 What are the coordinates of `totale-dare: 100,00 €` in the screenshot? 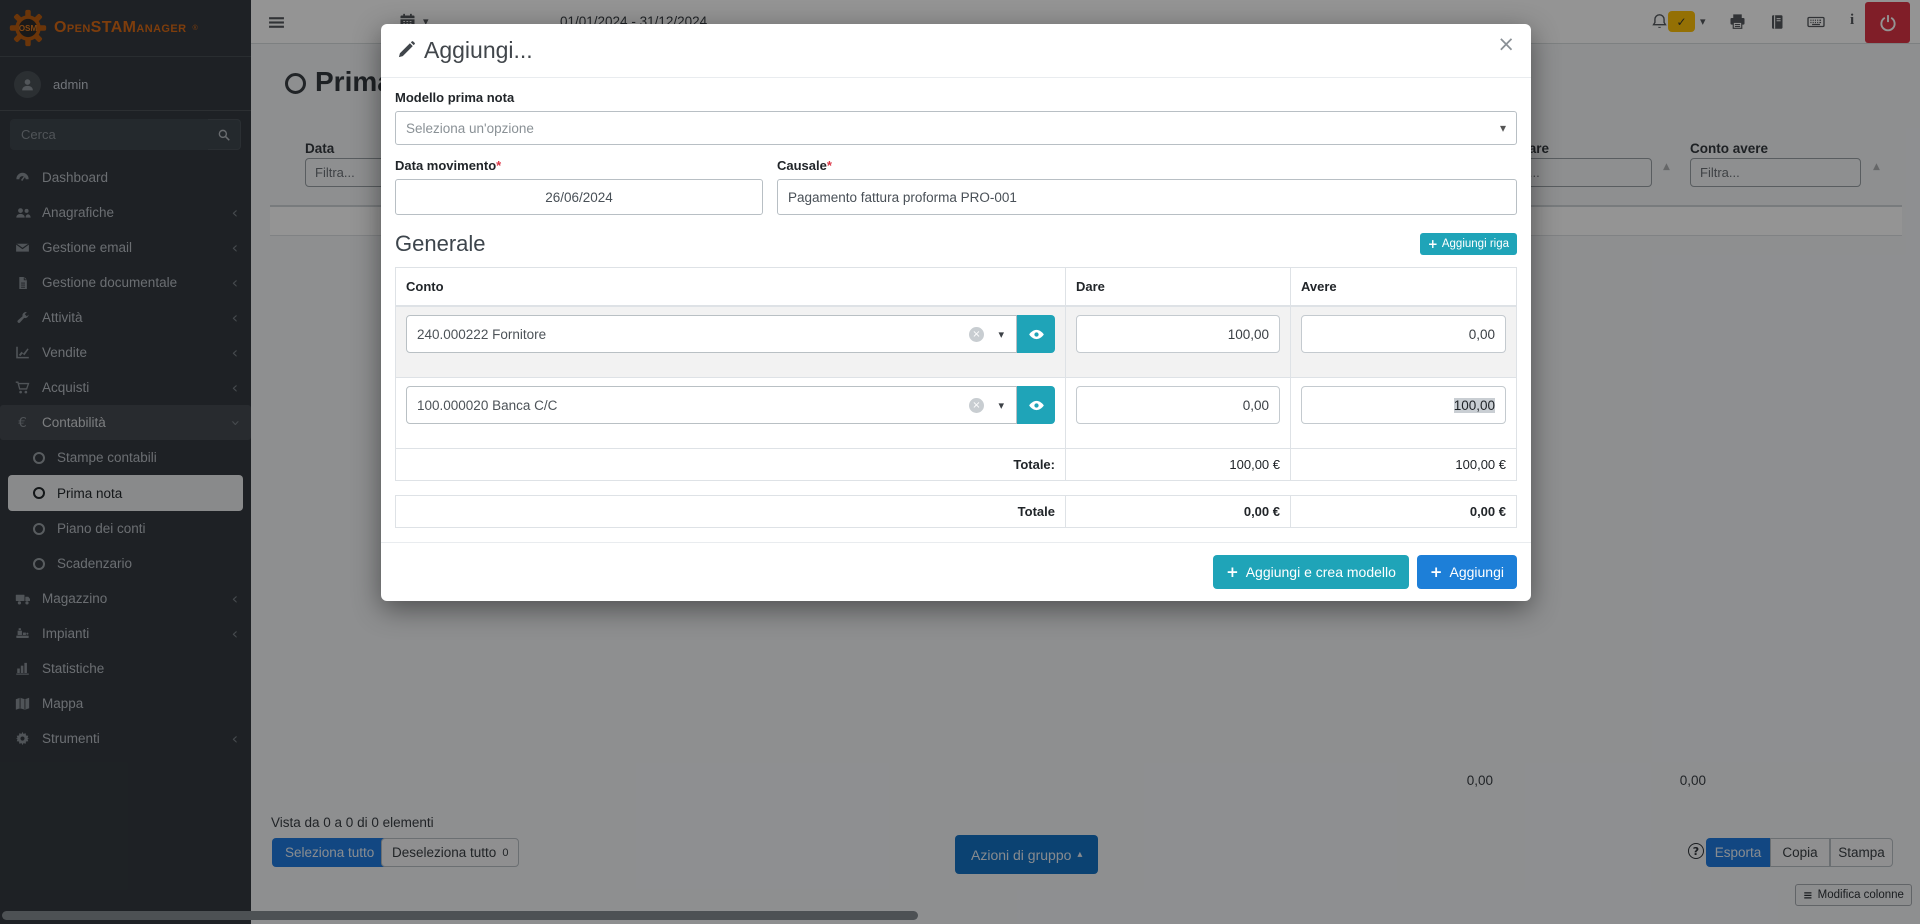 It's located at (1178, 464).